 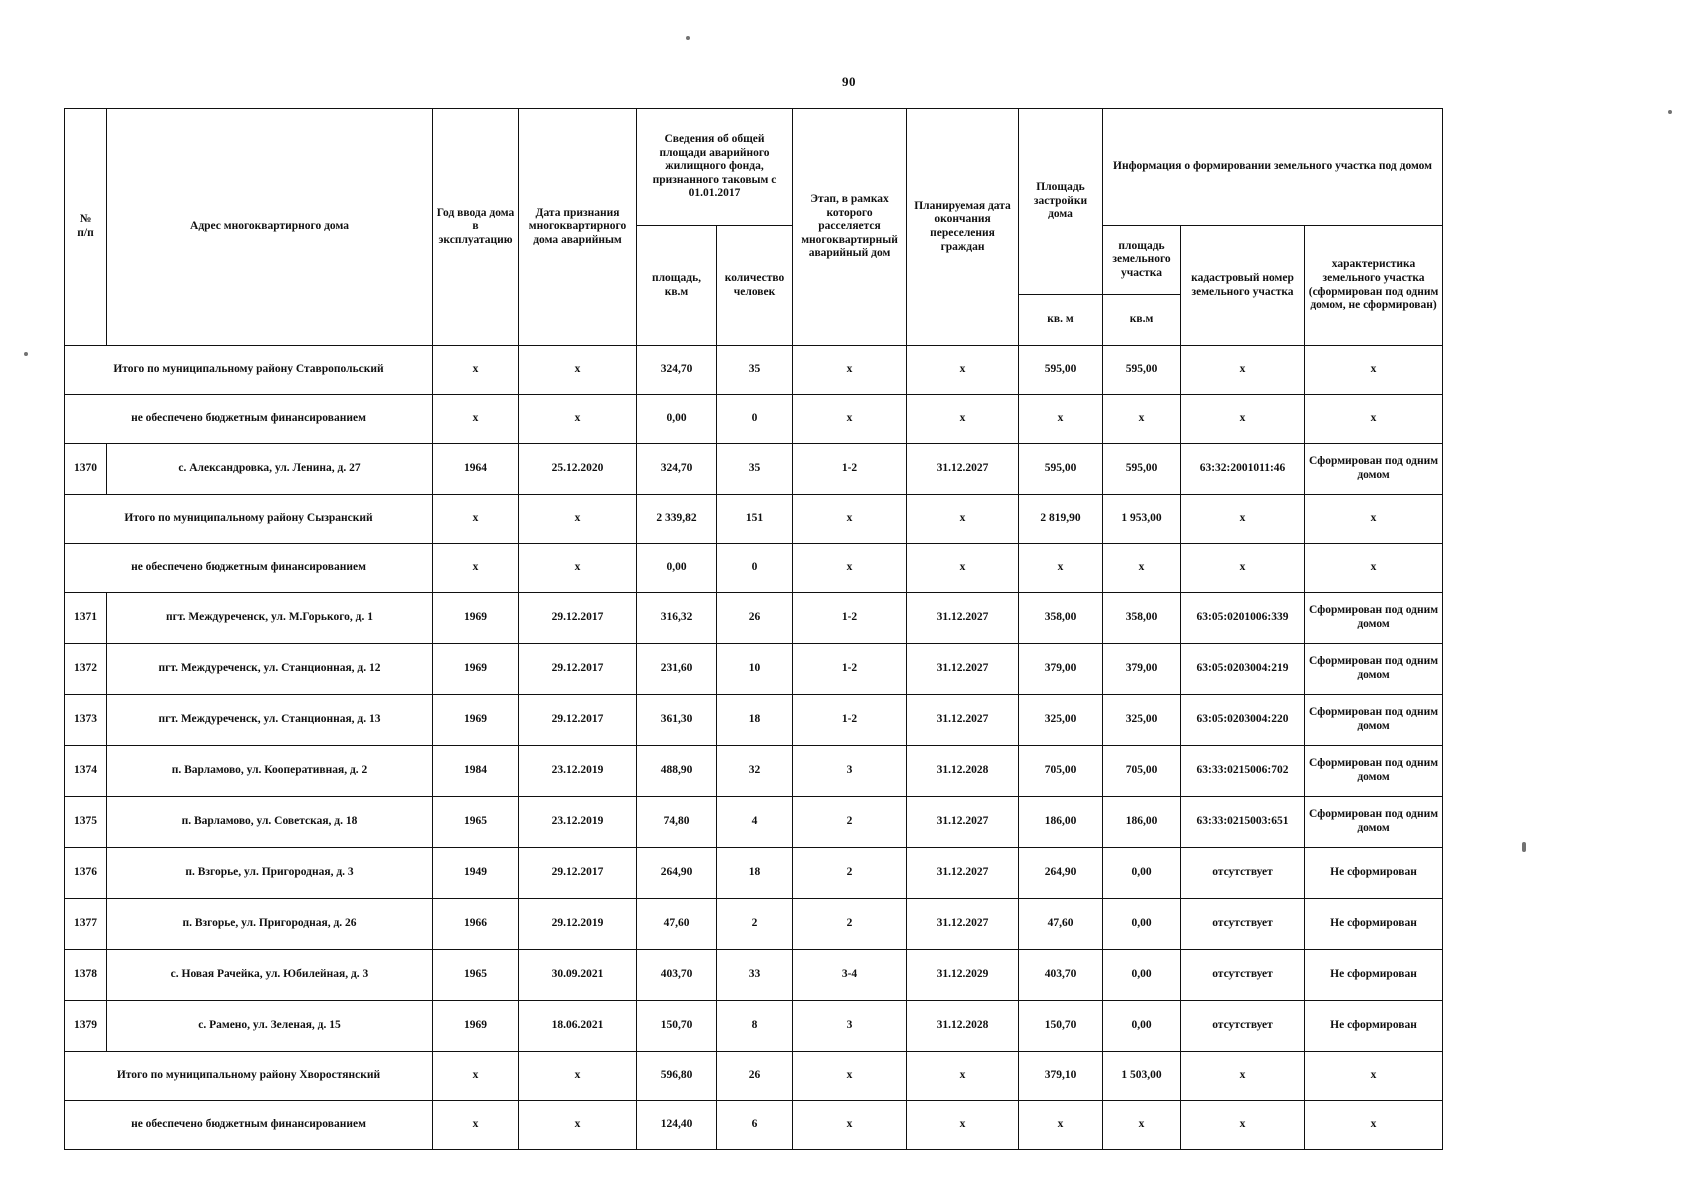 I want to click on row-people: 10, so click(x=754, y=669).